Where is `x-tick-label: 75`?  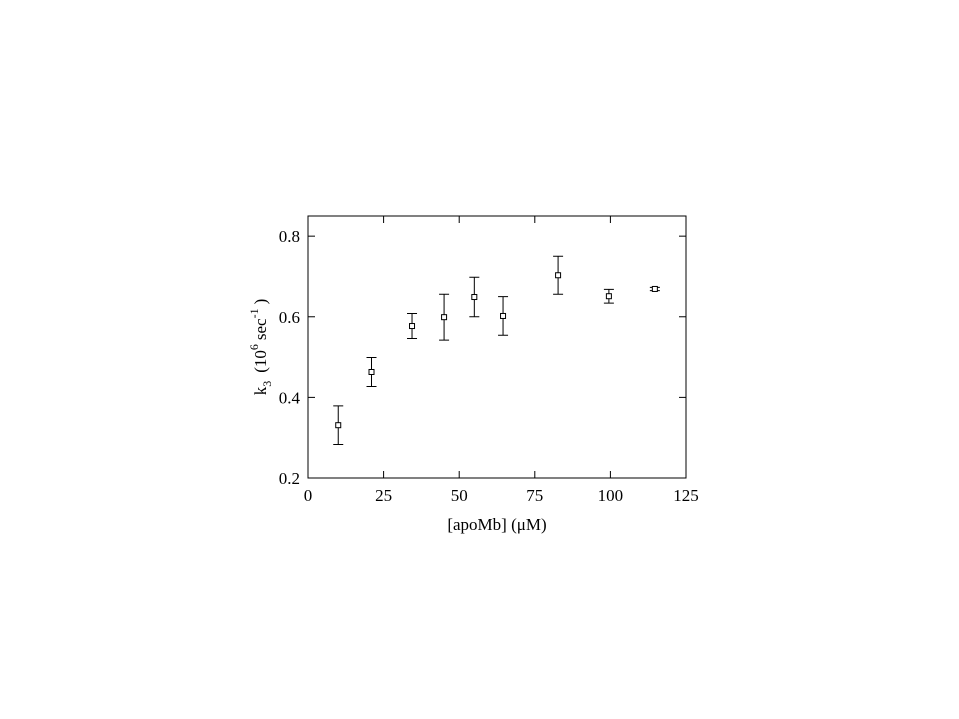 x-tick-label: 75 is located at coordinates (534, 495).